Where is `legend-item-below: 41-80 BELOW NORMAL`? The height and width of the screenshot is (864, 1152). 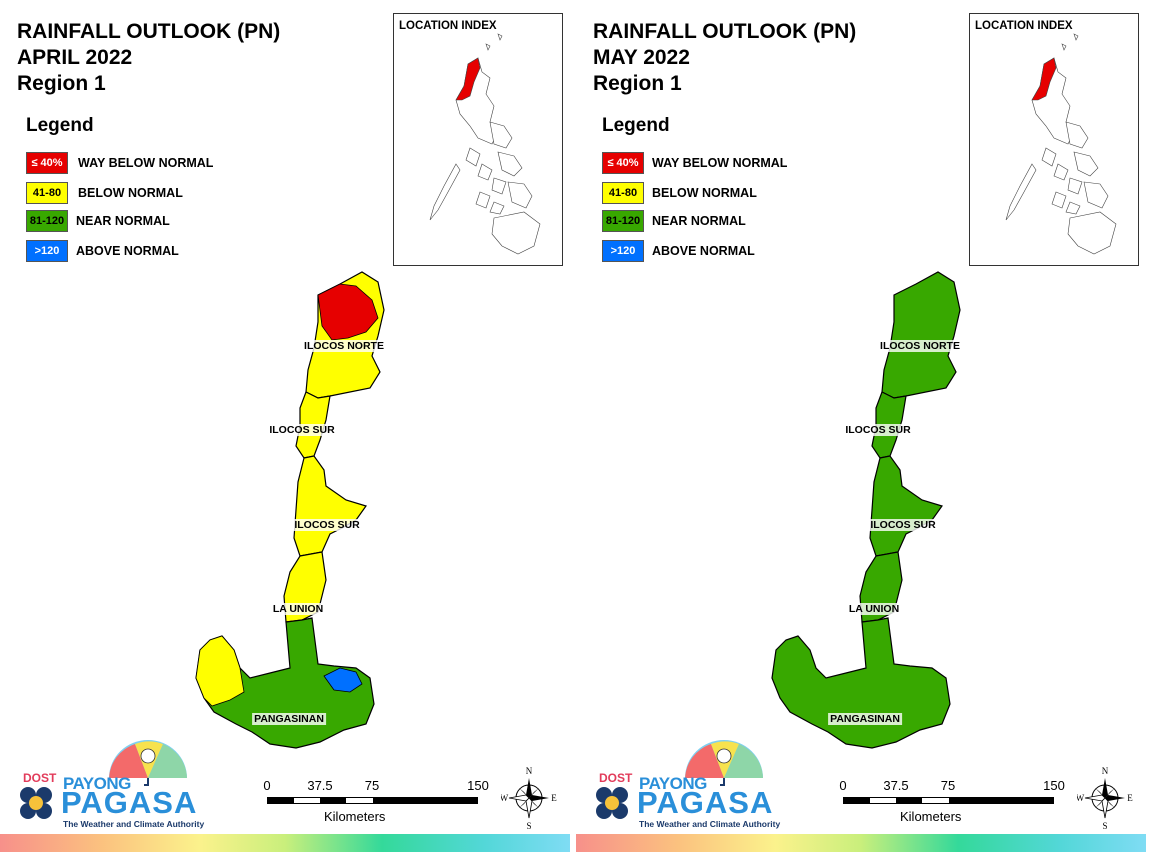
legend-item-below: 41-80 BELOW NORMAL is located at coordinates (679, 193).